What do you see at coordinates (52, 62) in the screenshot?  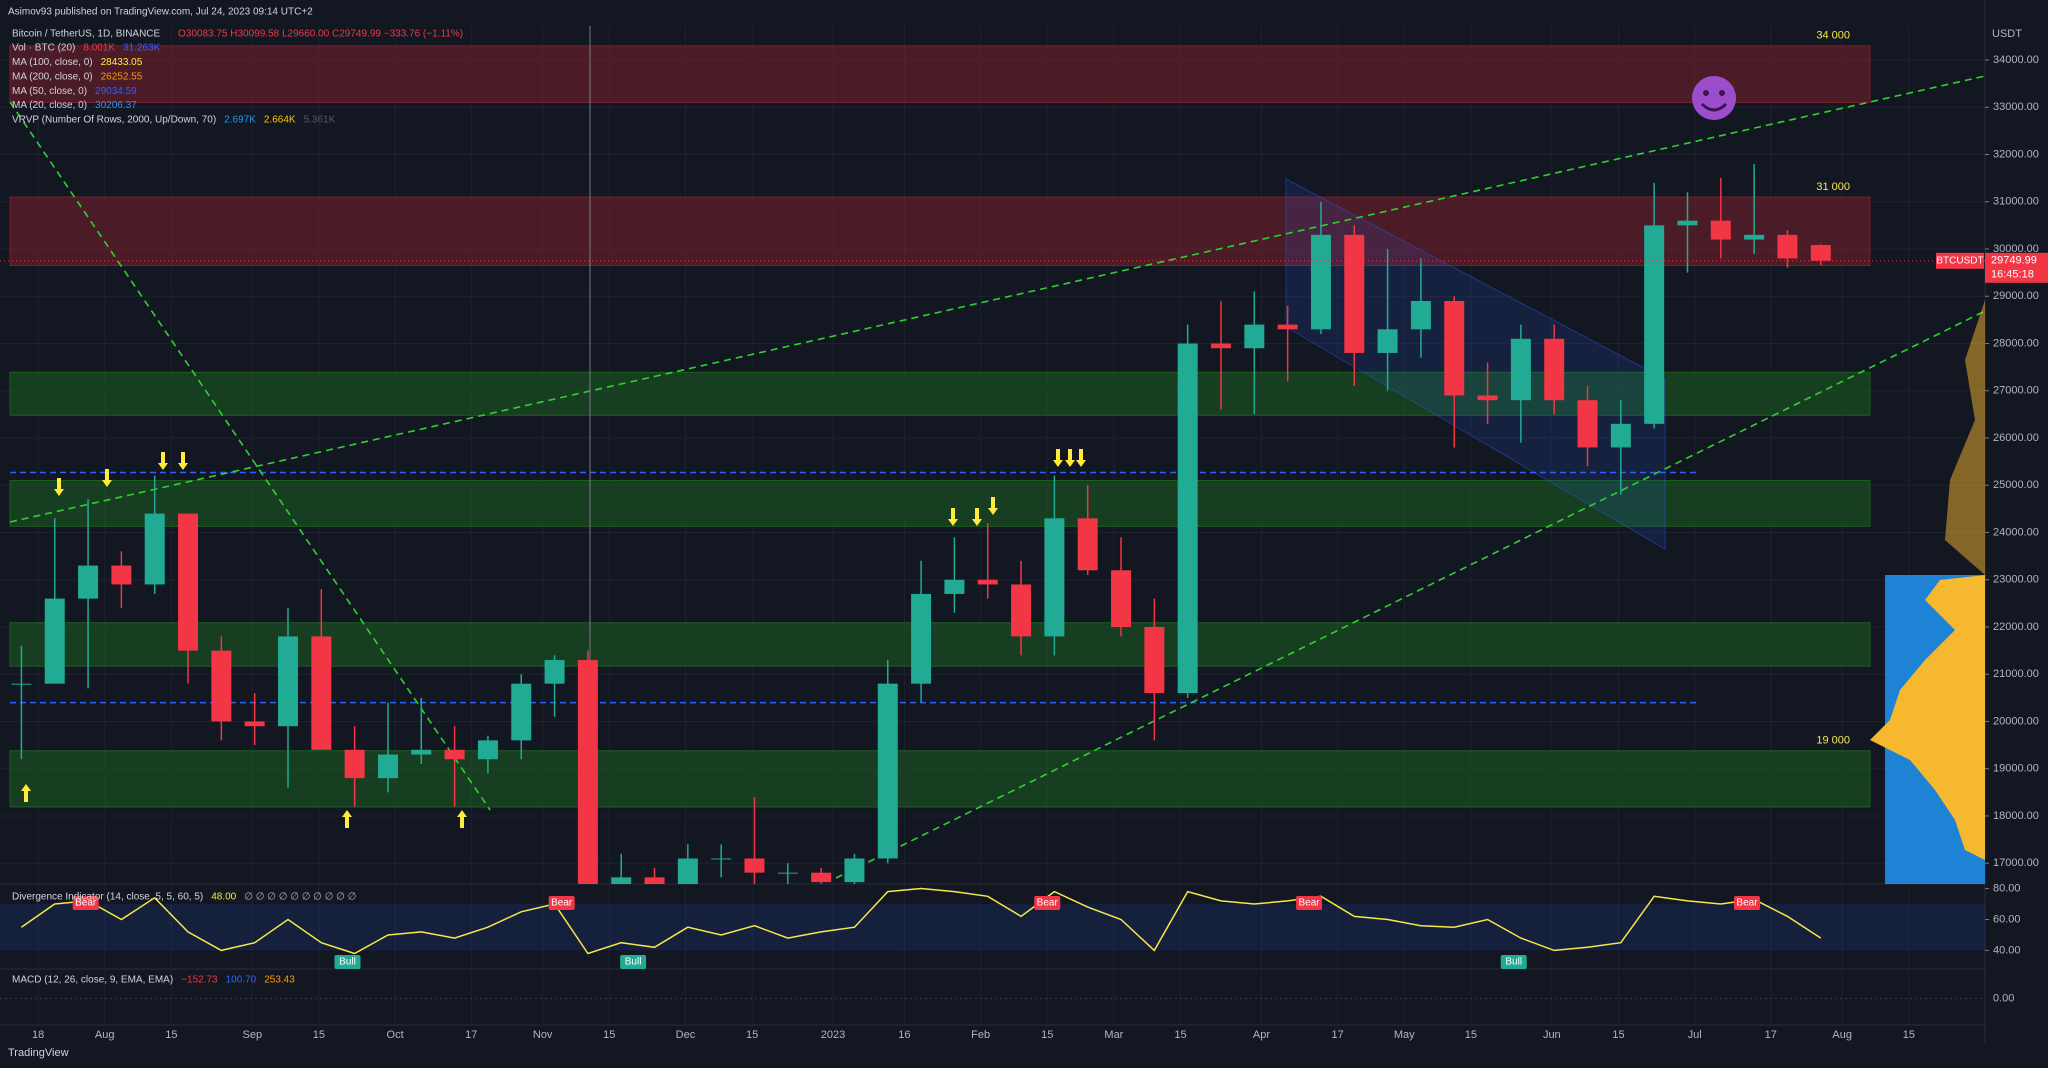 I see `indicator-name: MA (100, close, 0)` at bounding box center [52, 62].